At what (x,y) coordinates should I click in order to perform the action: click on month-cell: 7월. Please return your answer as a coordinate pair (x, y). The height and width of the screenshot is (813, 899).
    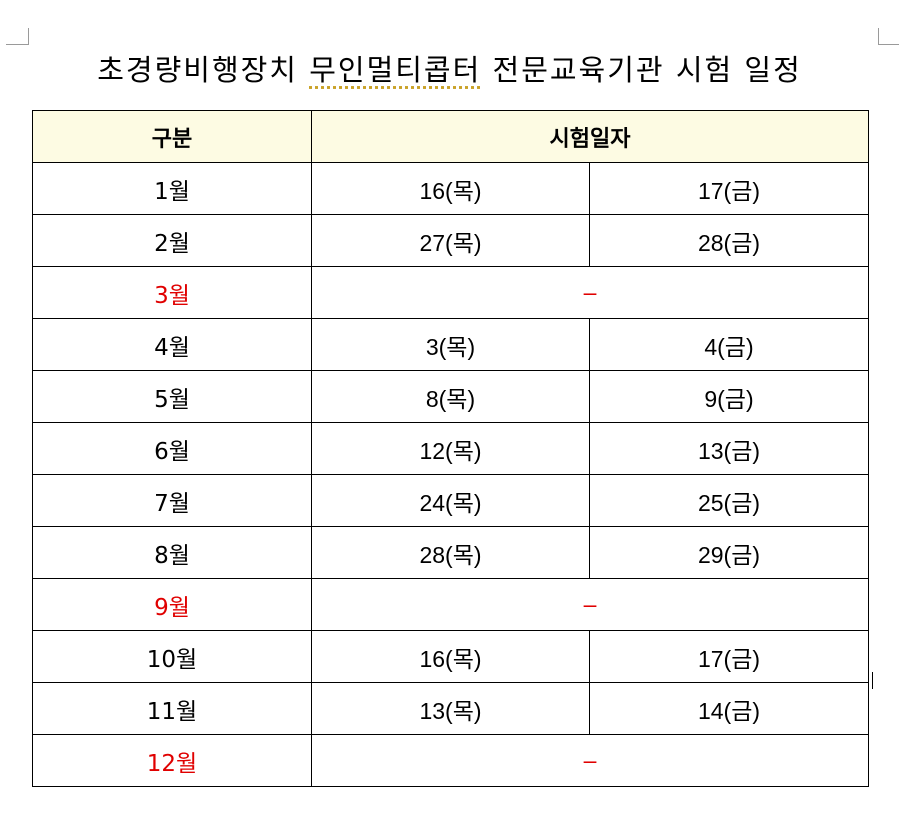
    Looking at the image, I should click on (172, 500).